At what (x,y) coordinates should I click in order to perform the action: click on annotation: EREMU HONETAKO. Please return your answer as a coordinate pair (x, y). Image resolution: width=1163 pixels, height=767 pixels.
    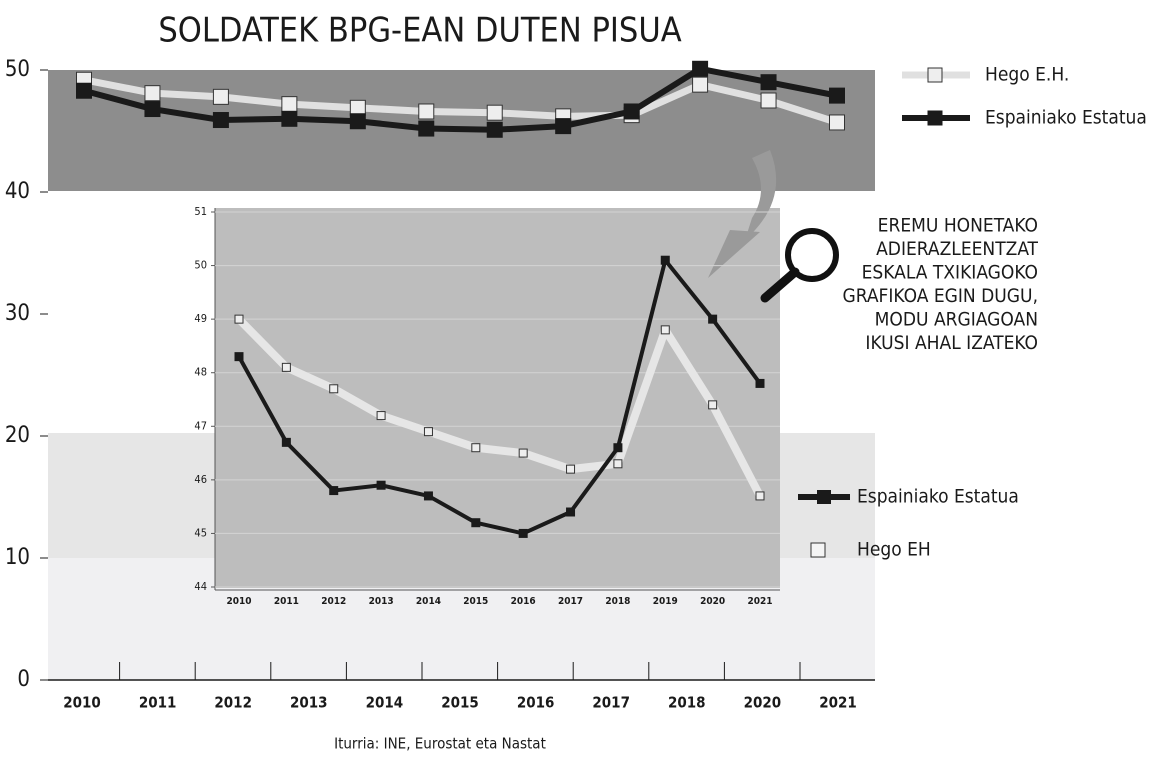
    Looking at the image, I should click on (958, 226).